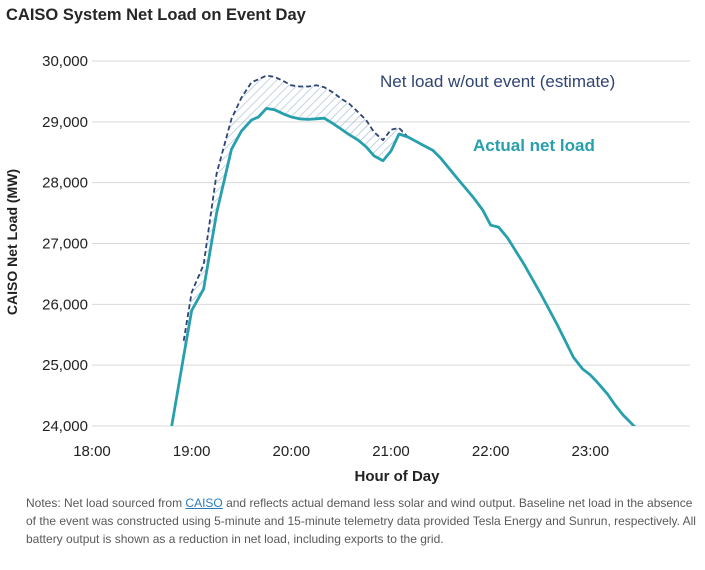 This screenshot has width=705, height=570. Describe the element at coordinates (65, 304) in the screenshot. I see `y-tick-label: 26,000` at that location.